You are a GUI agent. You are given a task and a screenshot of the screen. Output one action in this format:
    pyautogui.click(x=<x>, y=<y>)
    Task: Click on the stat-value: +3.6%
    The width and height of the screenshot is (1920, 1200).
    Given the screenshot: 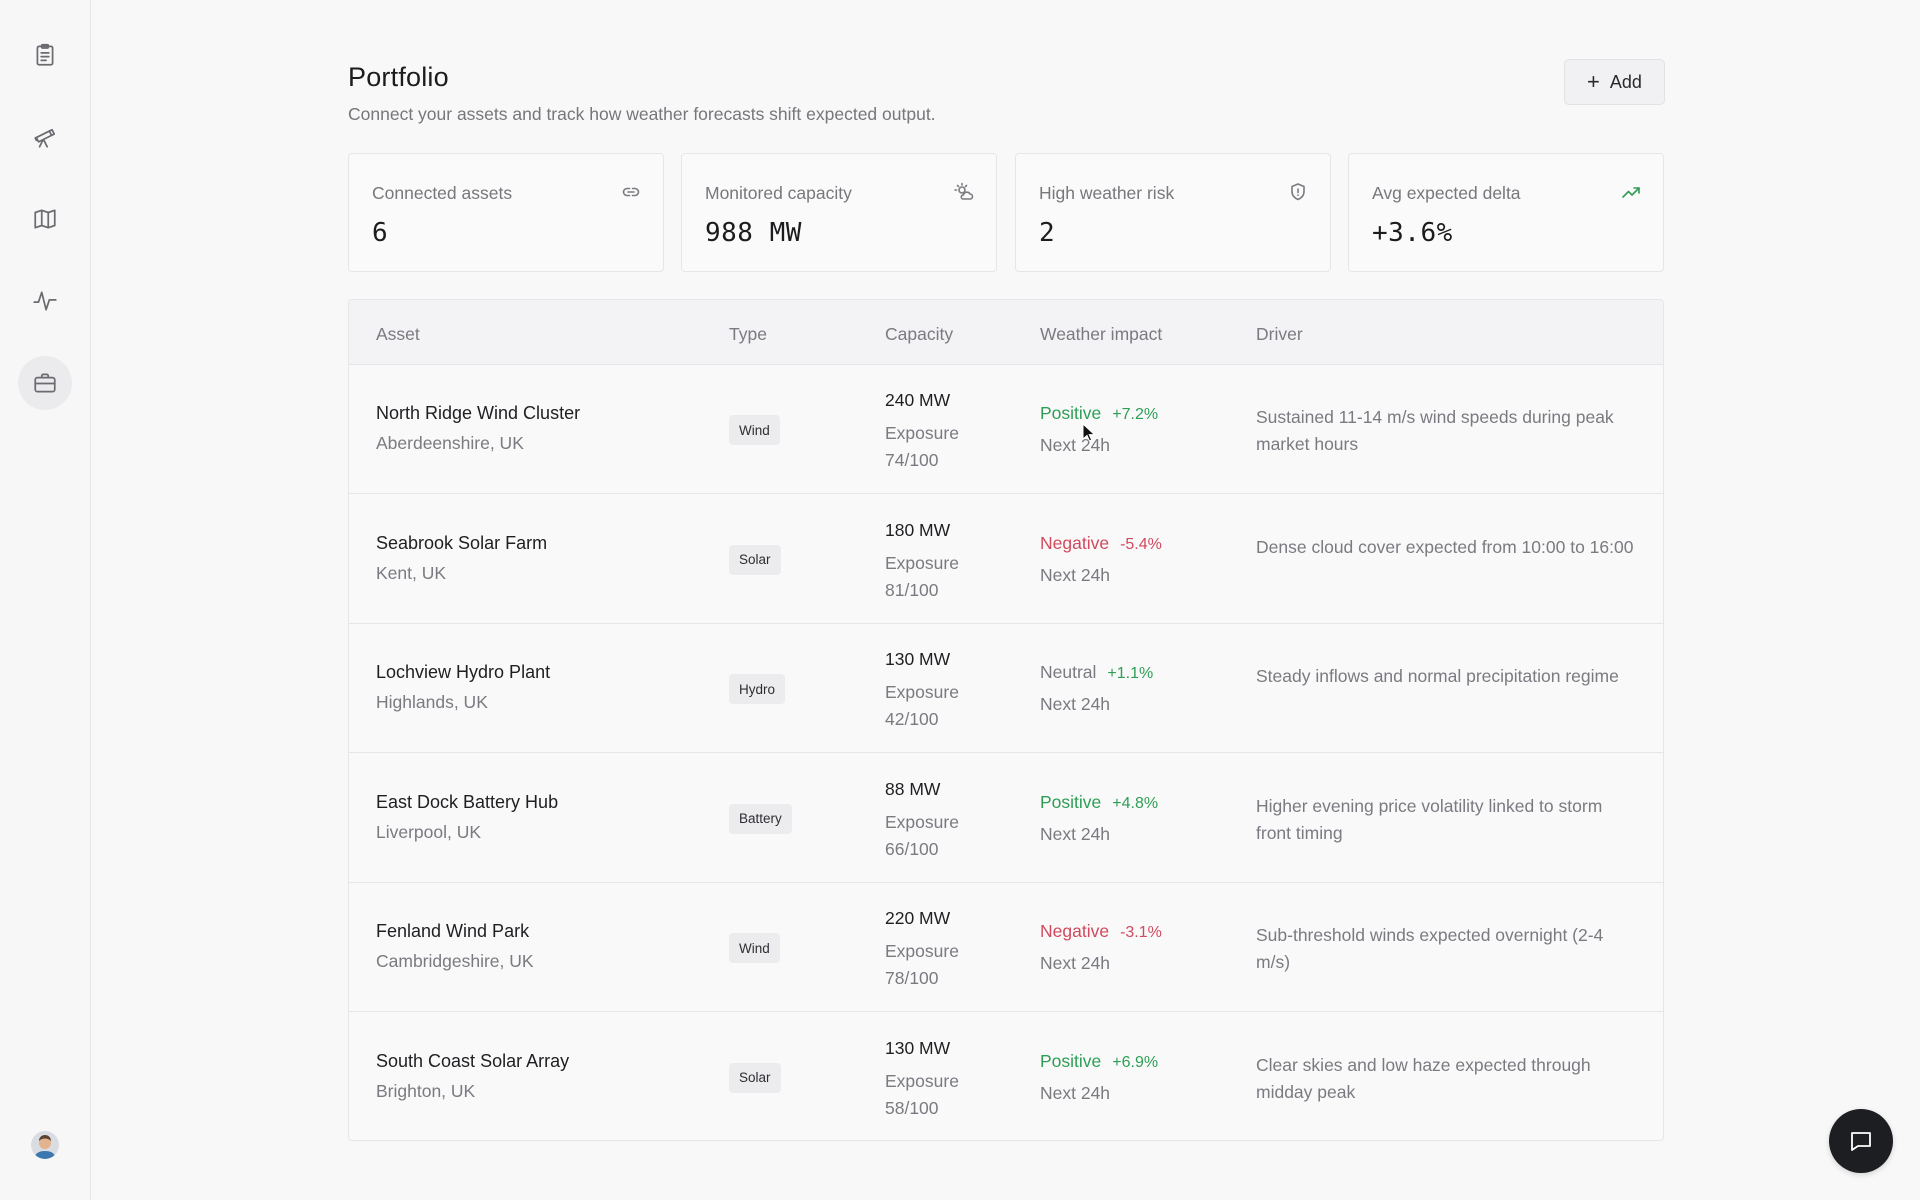 What is the action you would take?
    pyautogui.click(x=1412, y=233)
    